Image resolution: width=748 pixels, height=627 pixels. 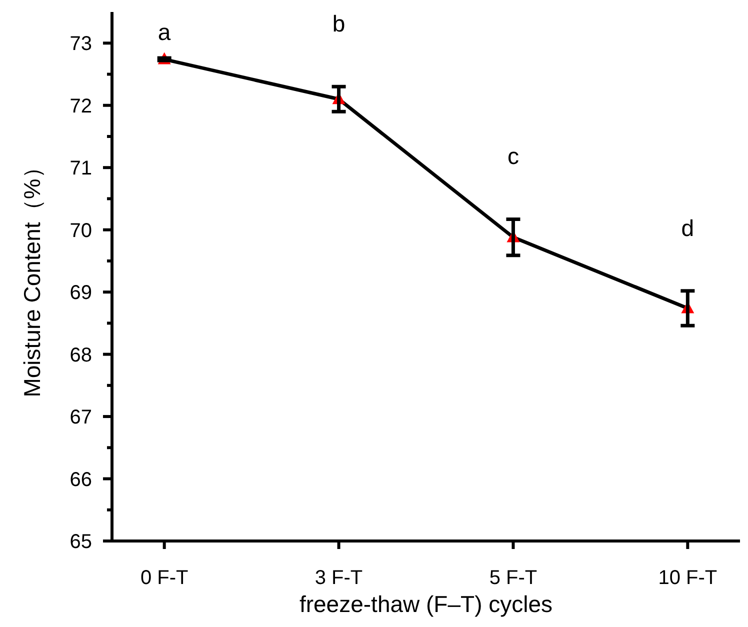 I want to click on x-tick-label: 3 F-T, so click(x=338, y=578).